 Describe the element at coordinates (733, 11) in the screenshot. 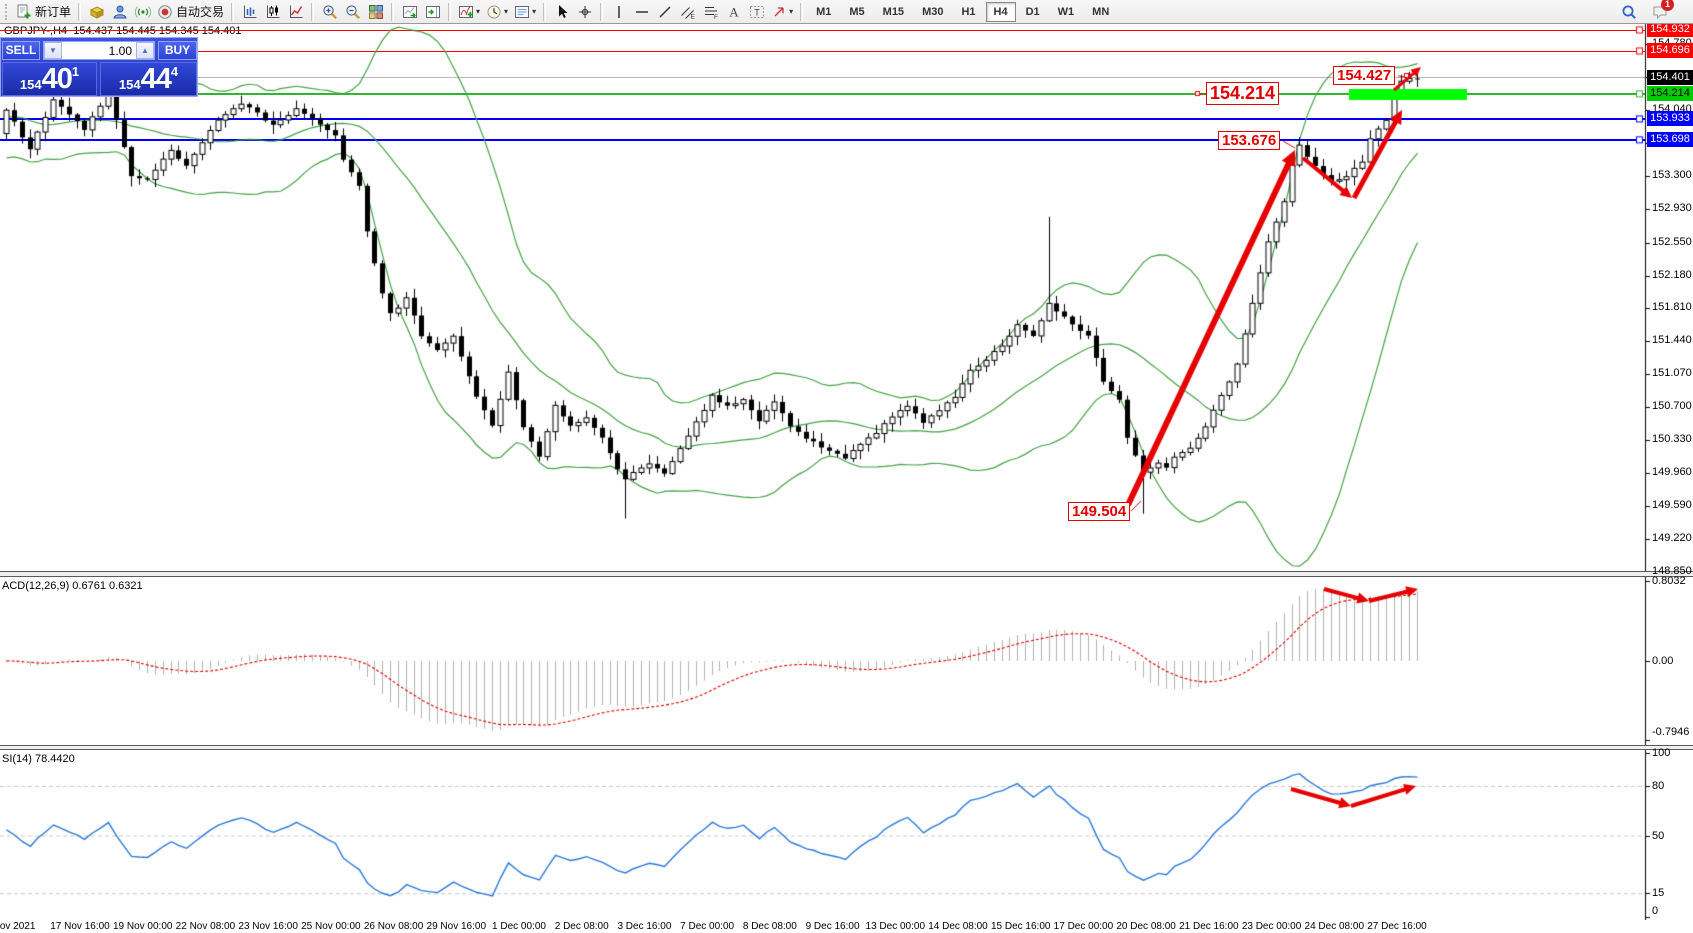

I see `text-button: A` at that location.